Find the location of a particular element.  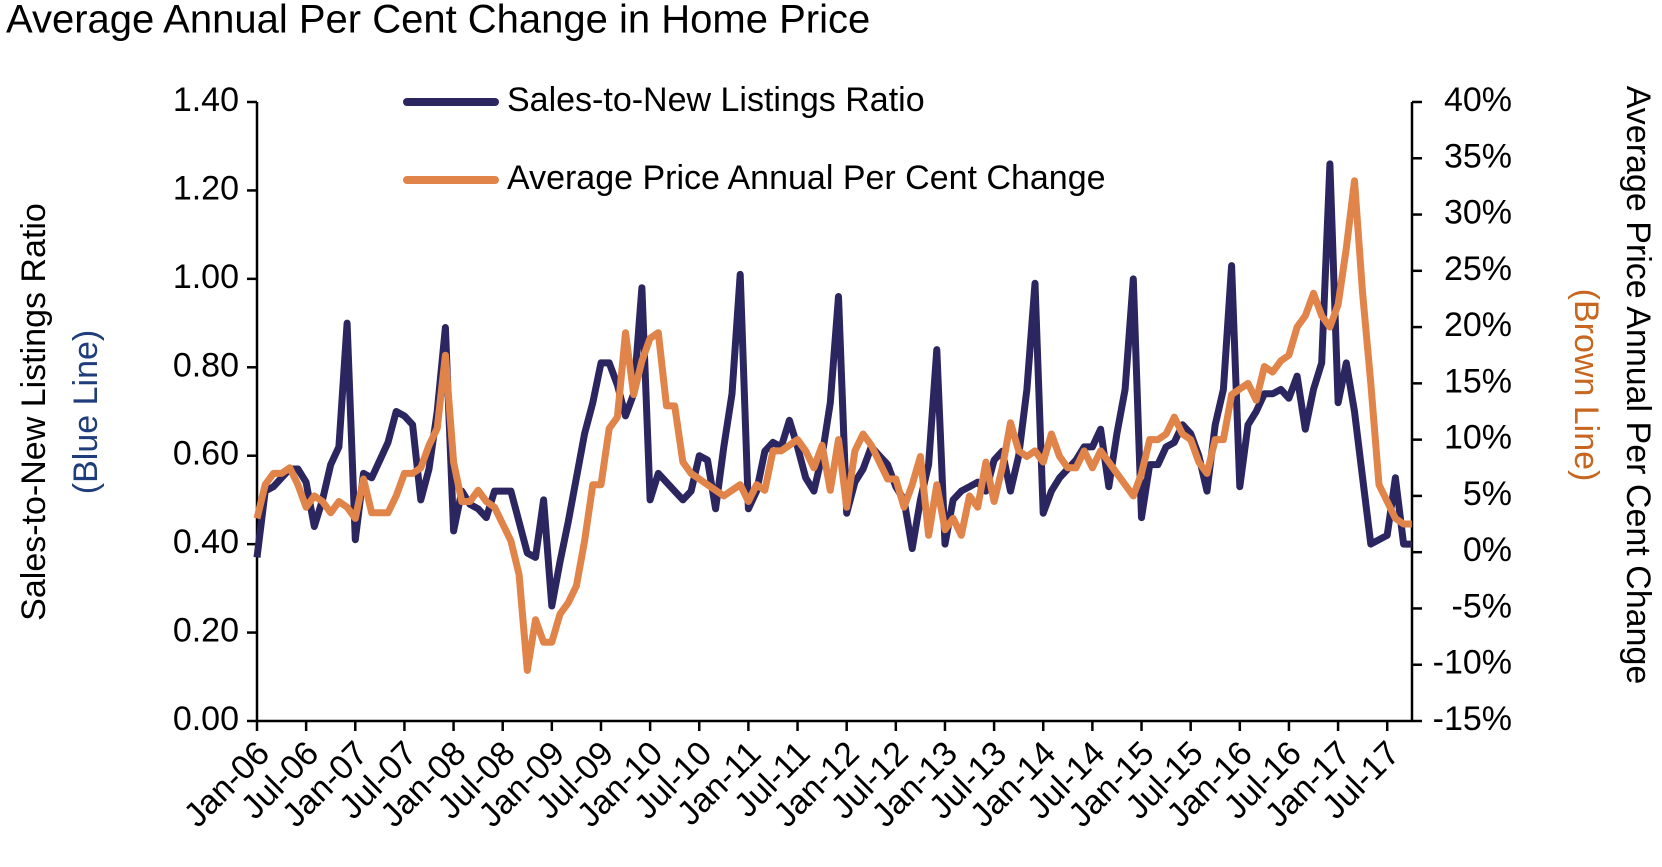

y-tick-label: 0.80 is located at coordinates (206, 365).